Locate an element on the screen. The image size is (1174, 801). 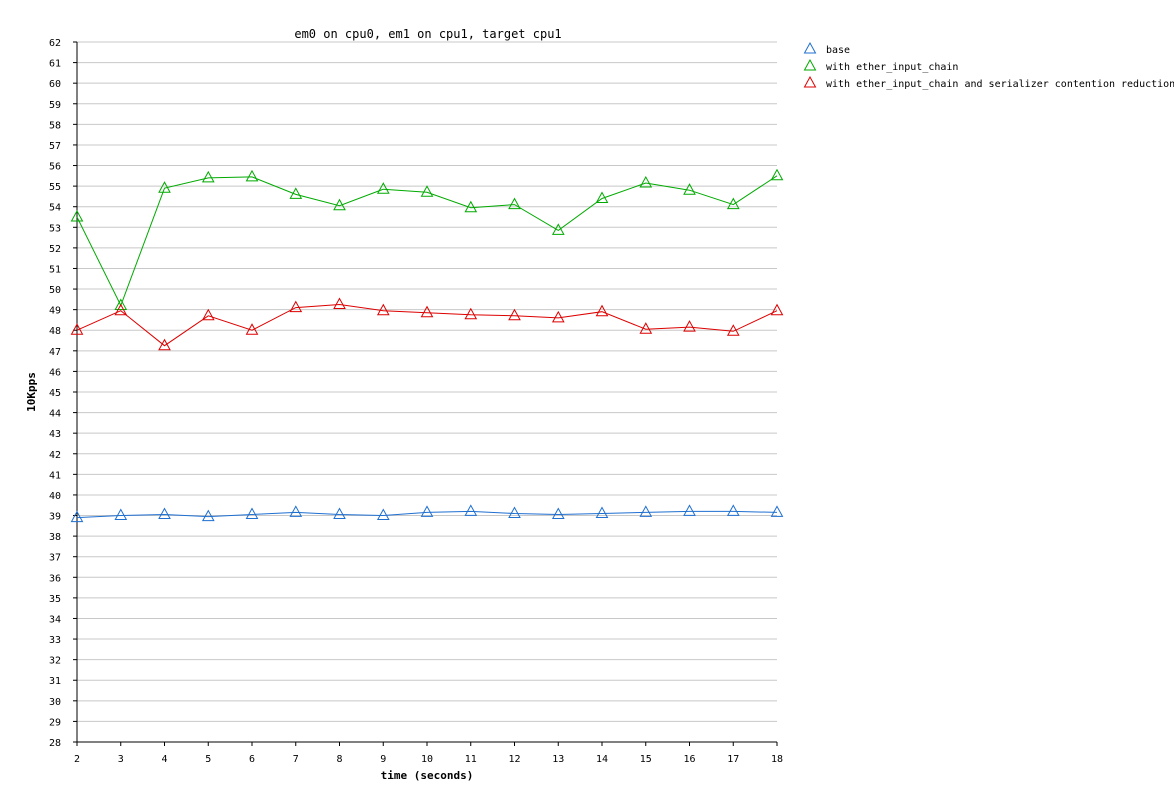
y-tick-label: 60 is located at coordinates (55, 84).